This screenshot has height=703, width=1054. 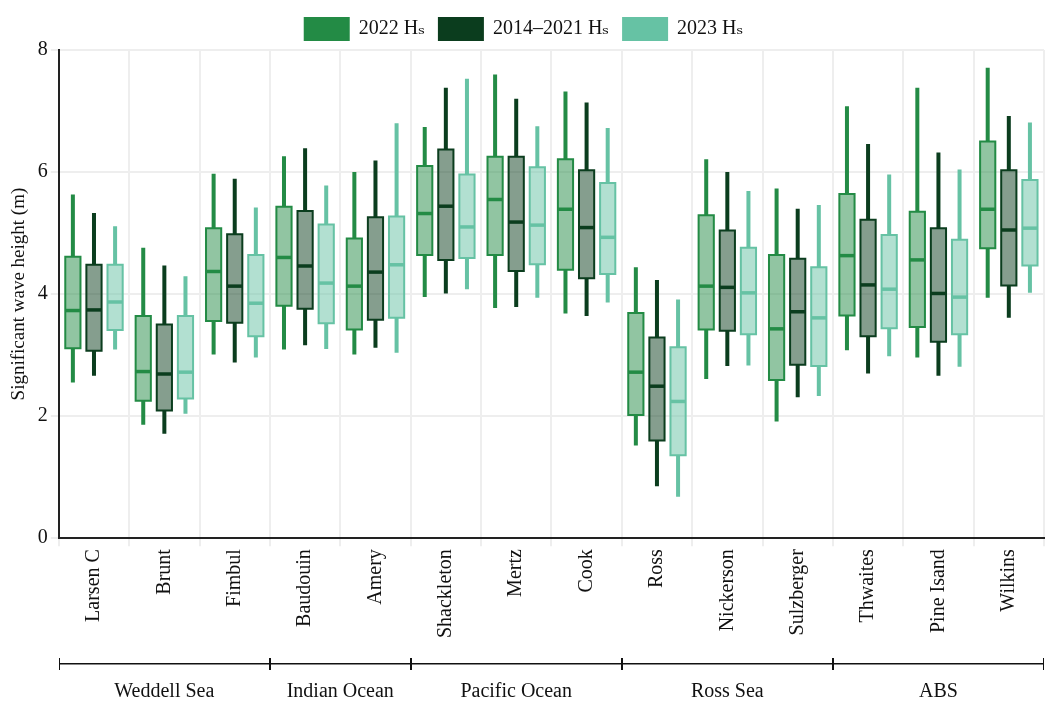 I want to click on x-tick-label: Larsen C, so click(x=92, y=585).